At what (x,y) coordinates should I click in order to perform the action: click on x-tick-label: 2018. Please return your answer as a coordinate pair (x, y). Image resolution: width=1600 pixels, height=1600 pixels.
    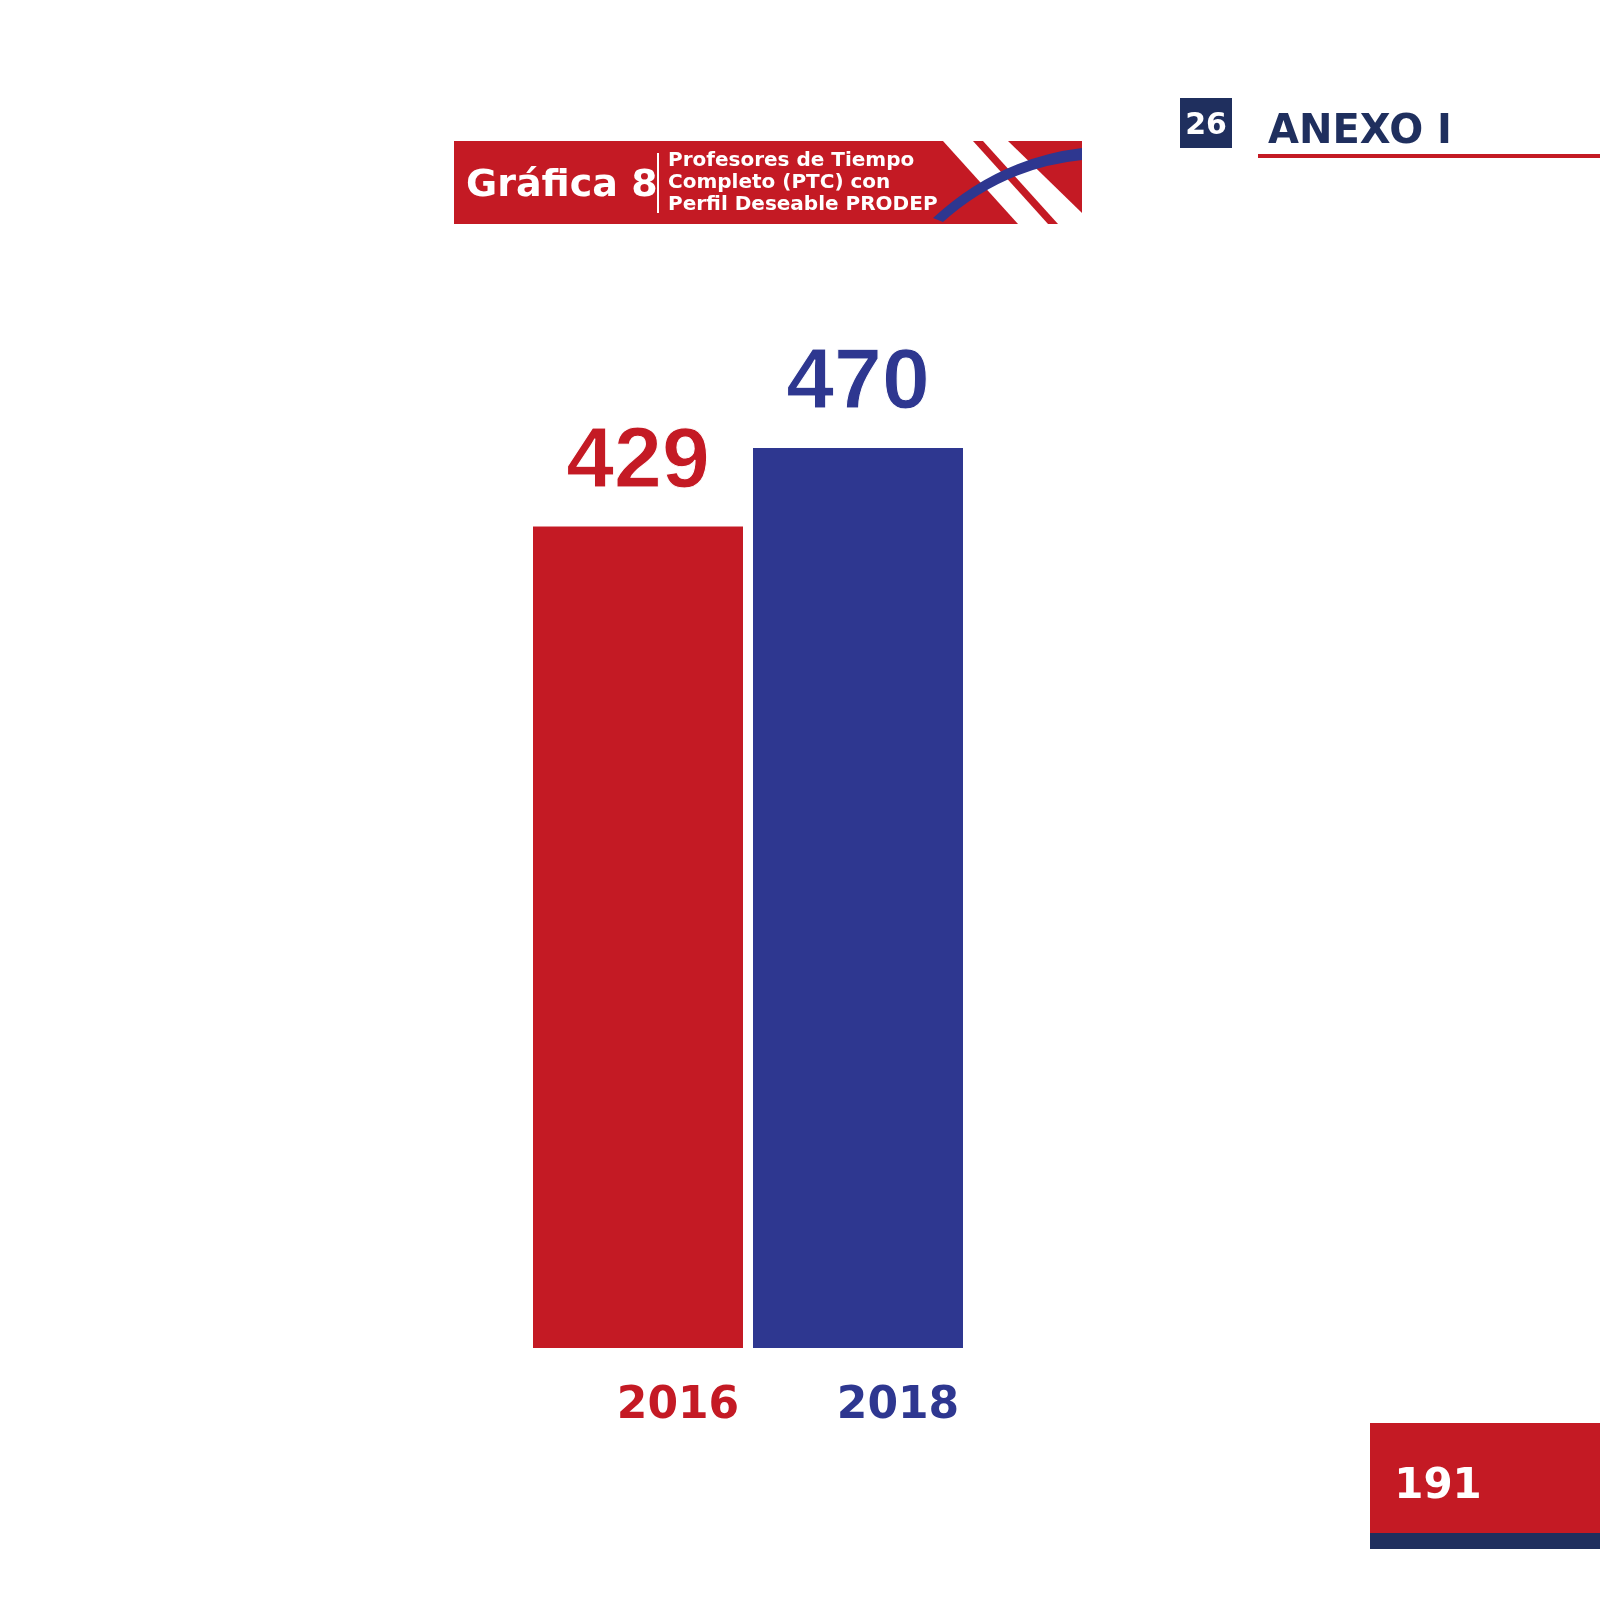
    Looking at the image, I should click on (898, 1402).